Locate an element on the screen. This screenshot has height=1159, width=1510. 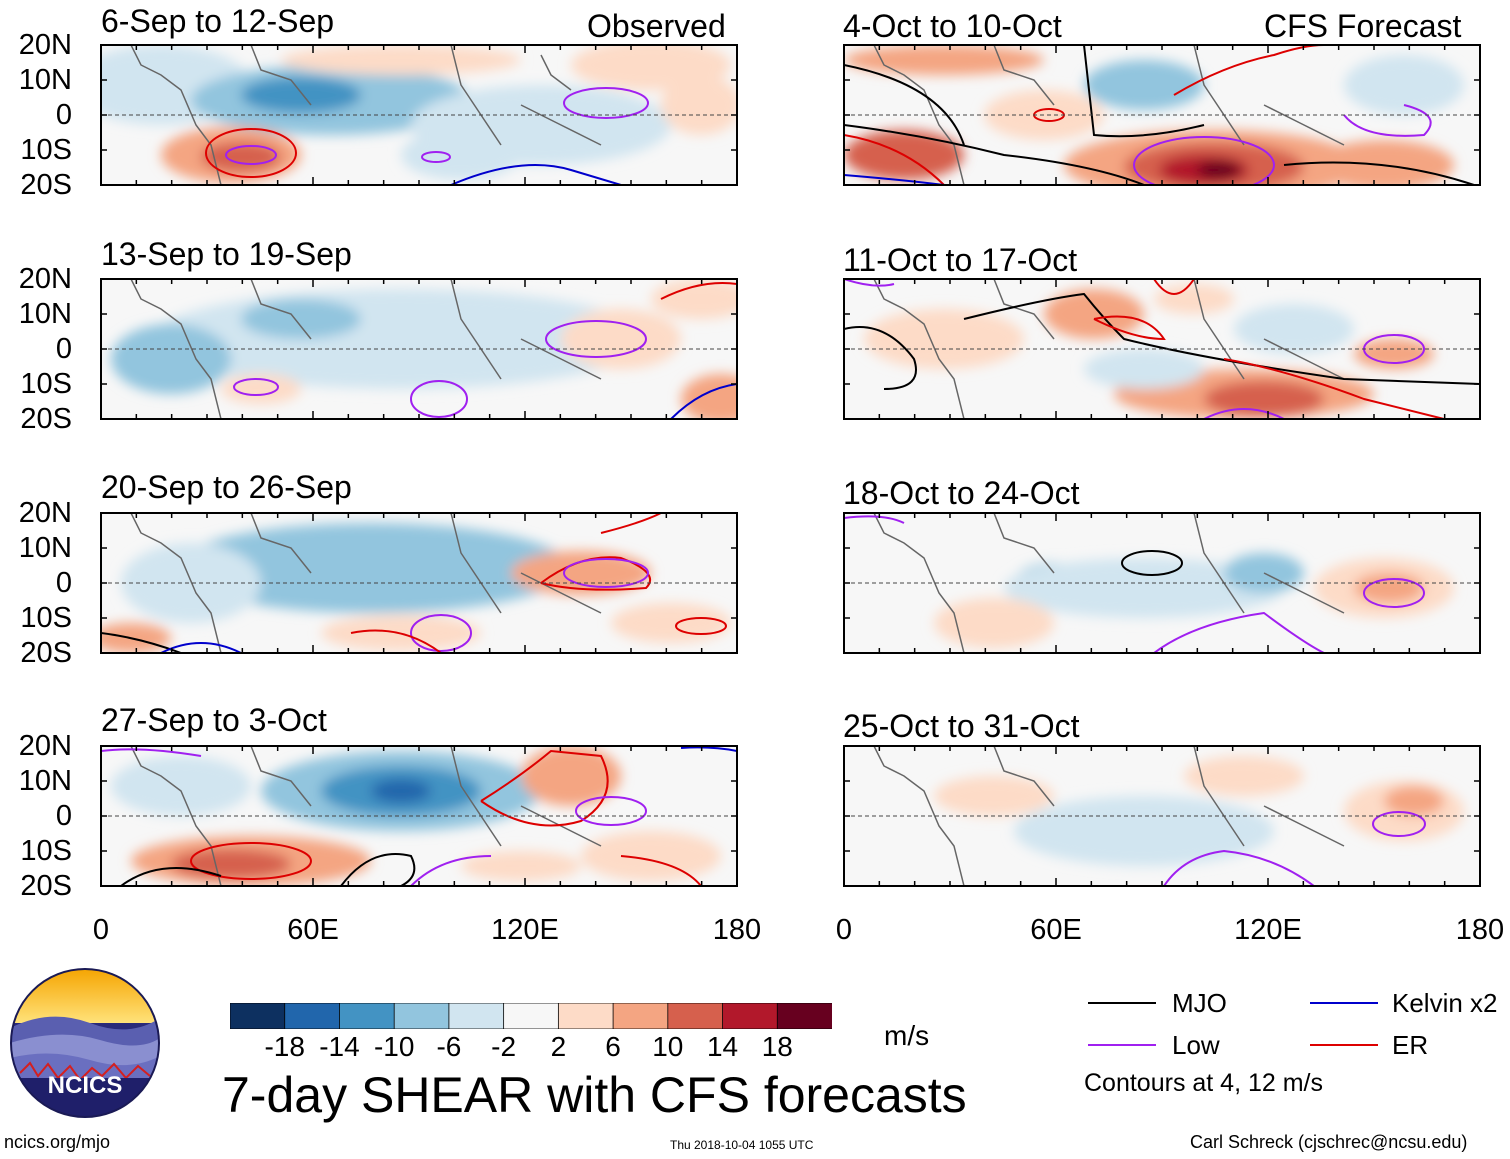
lat-label-row4-1: 10N is located at coordinates (45, 781).